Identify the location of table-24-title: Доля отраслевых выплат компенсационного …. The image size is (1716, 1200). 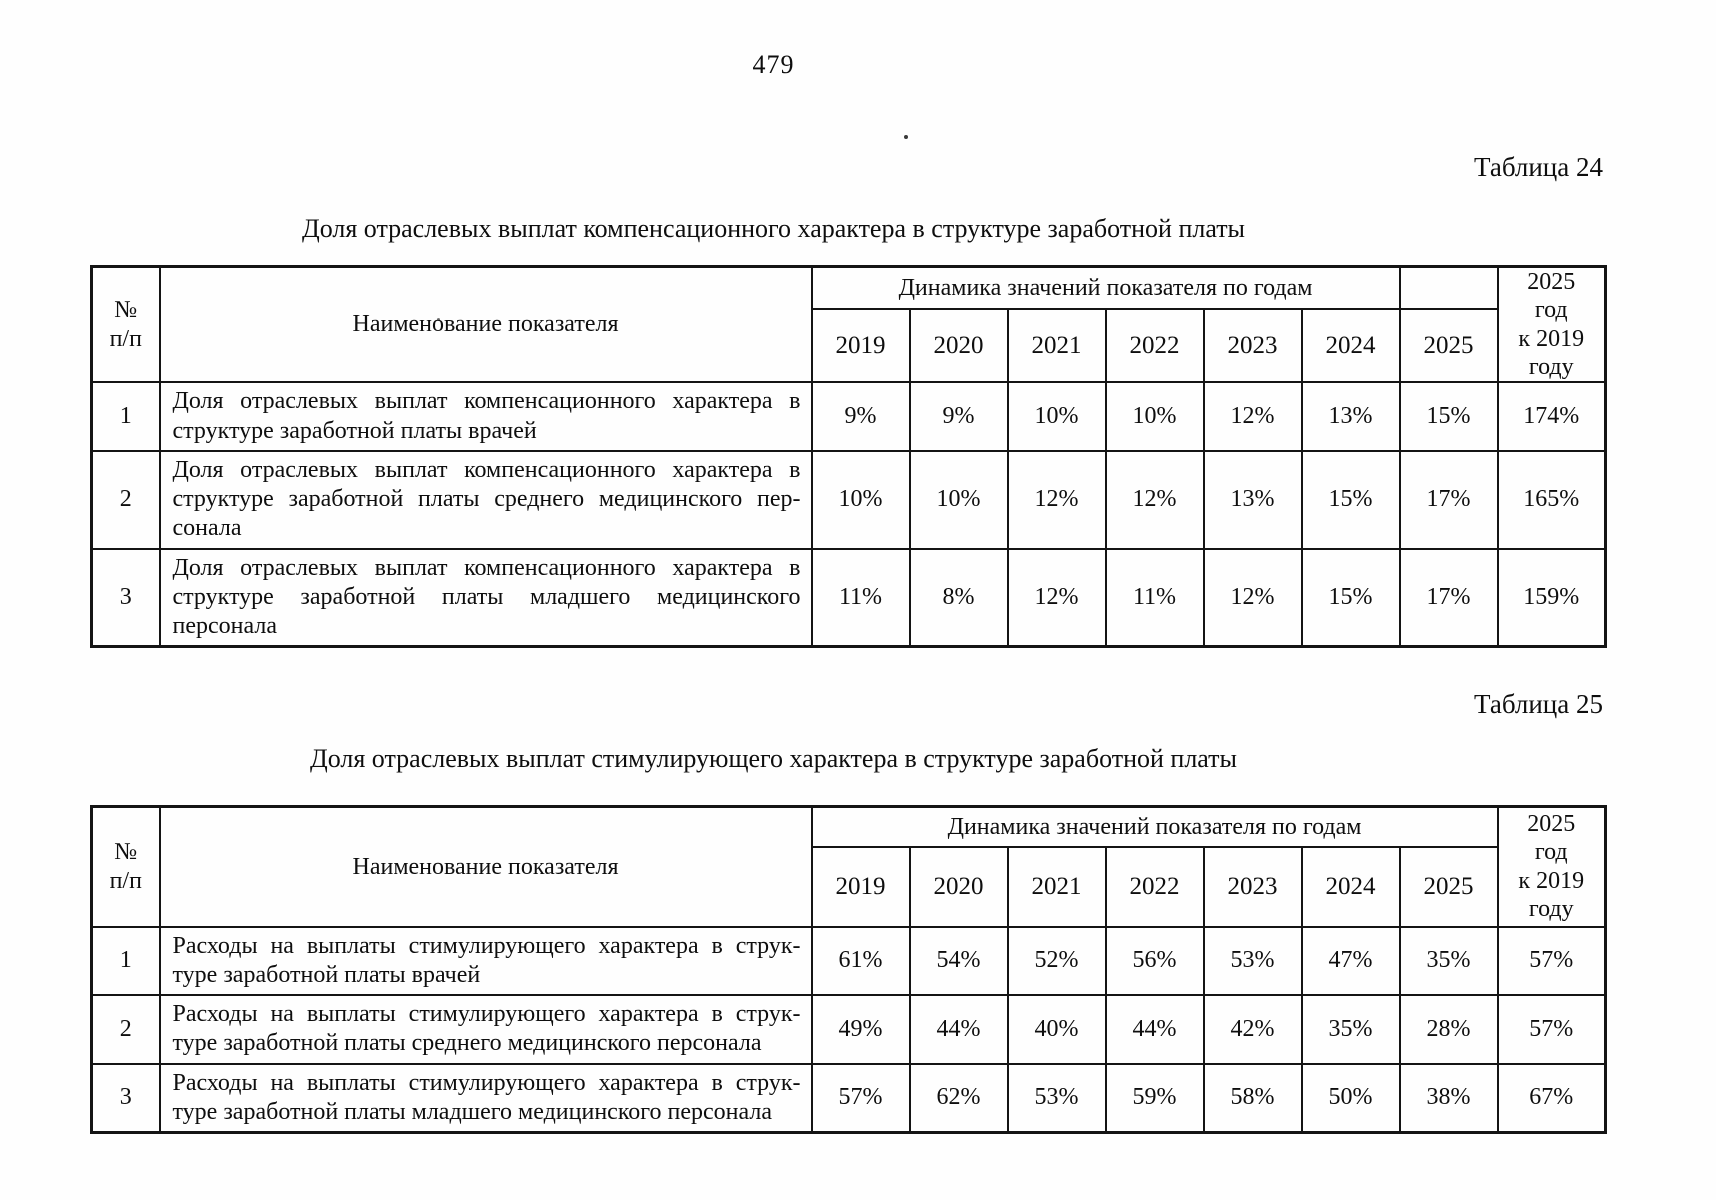
(773, 228).